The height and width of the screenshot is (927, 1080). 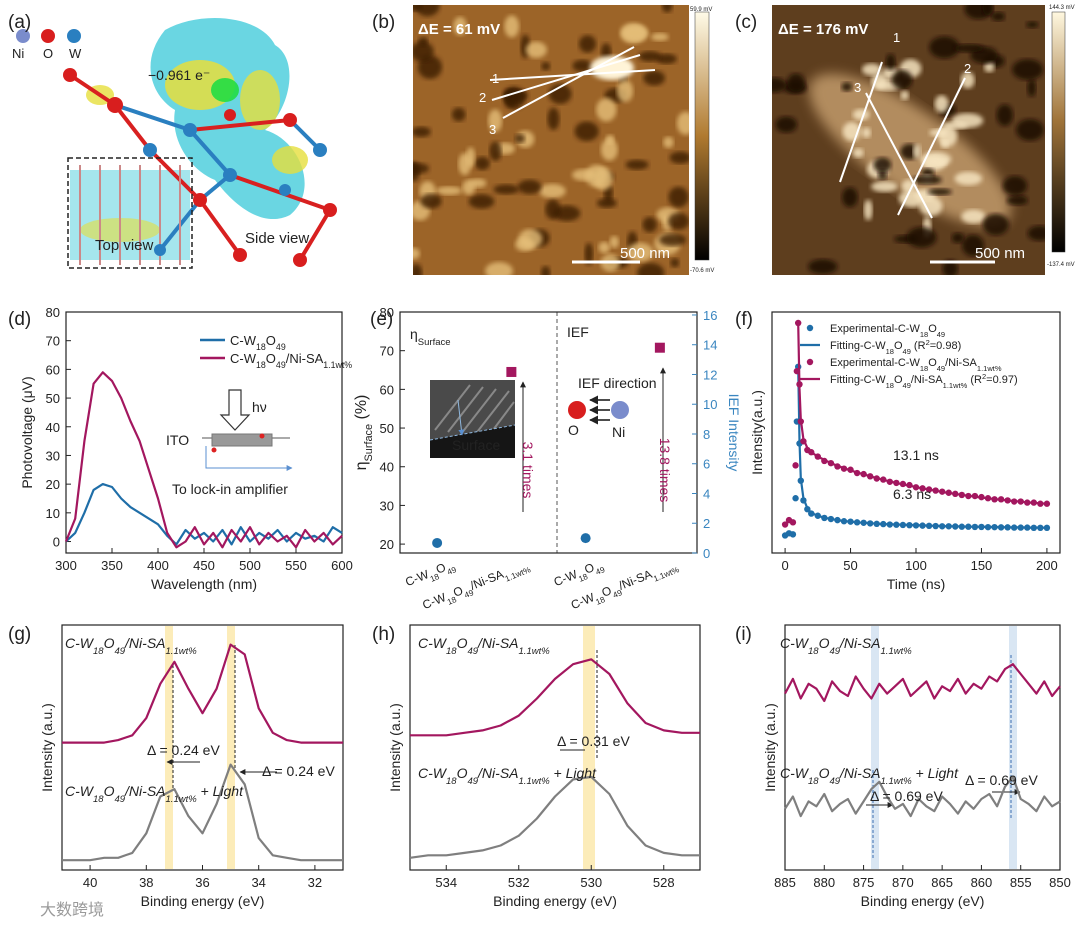 I want to click on text-run: 860, so click(x=982, y=882).